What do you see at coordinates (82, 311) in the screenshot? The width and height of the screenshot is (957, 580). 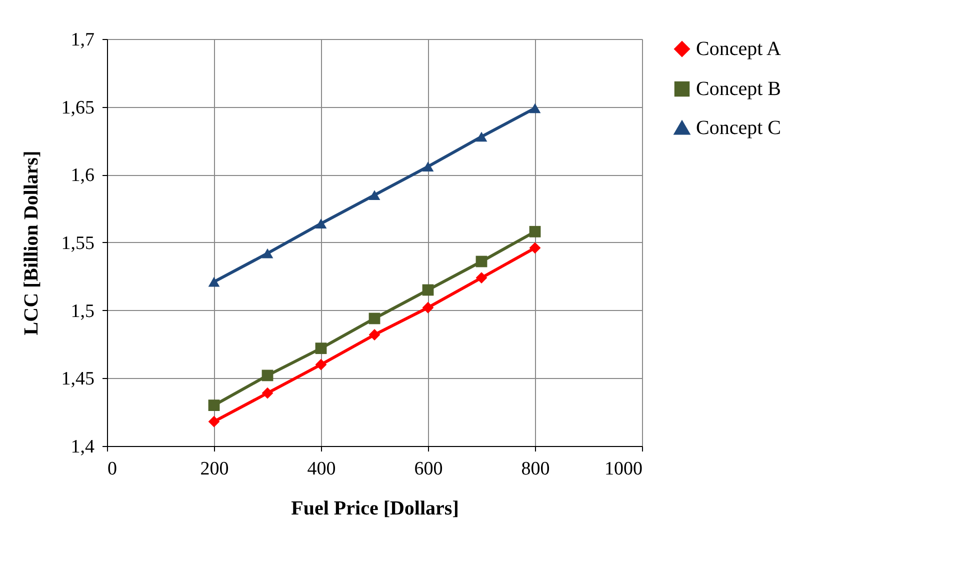 I see `y-tick-label: 1,5` at bounding box center [82, 311].